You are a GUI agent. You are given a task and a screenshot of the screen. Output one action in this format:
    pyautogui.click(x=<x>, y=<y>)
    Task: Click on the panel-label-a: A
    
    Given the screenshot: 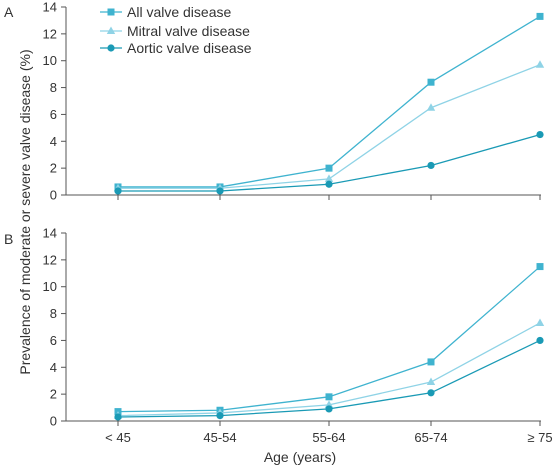 What is the action you would take?
    pyautogui.click(x=9, y=12)
    